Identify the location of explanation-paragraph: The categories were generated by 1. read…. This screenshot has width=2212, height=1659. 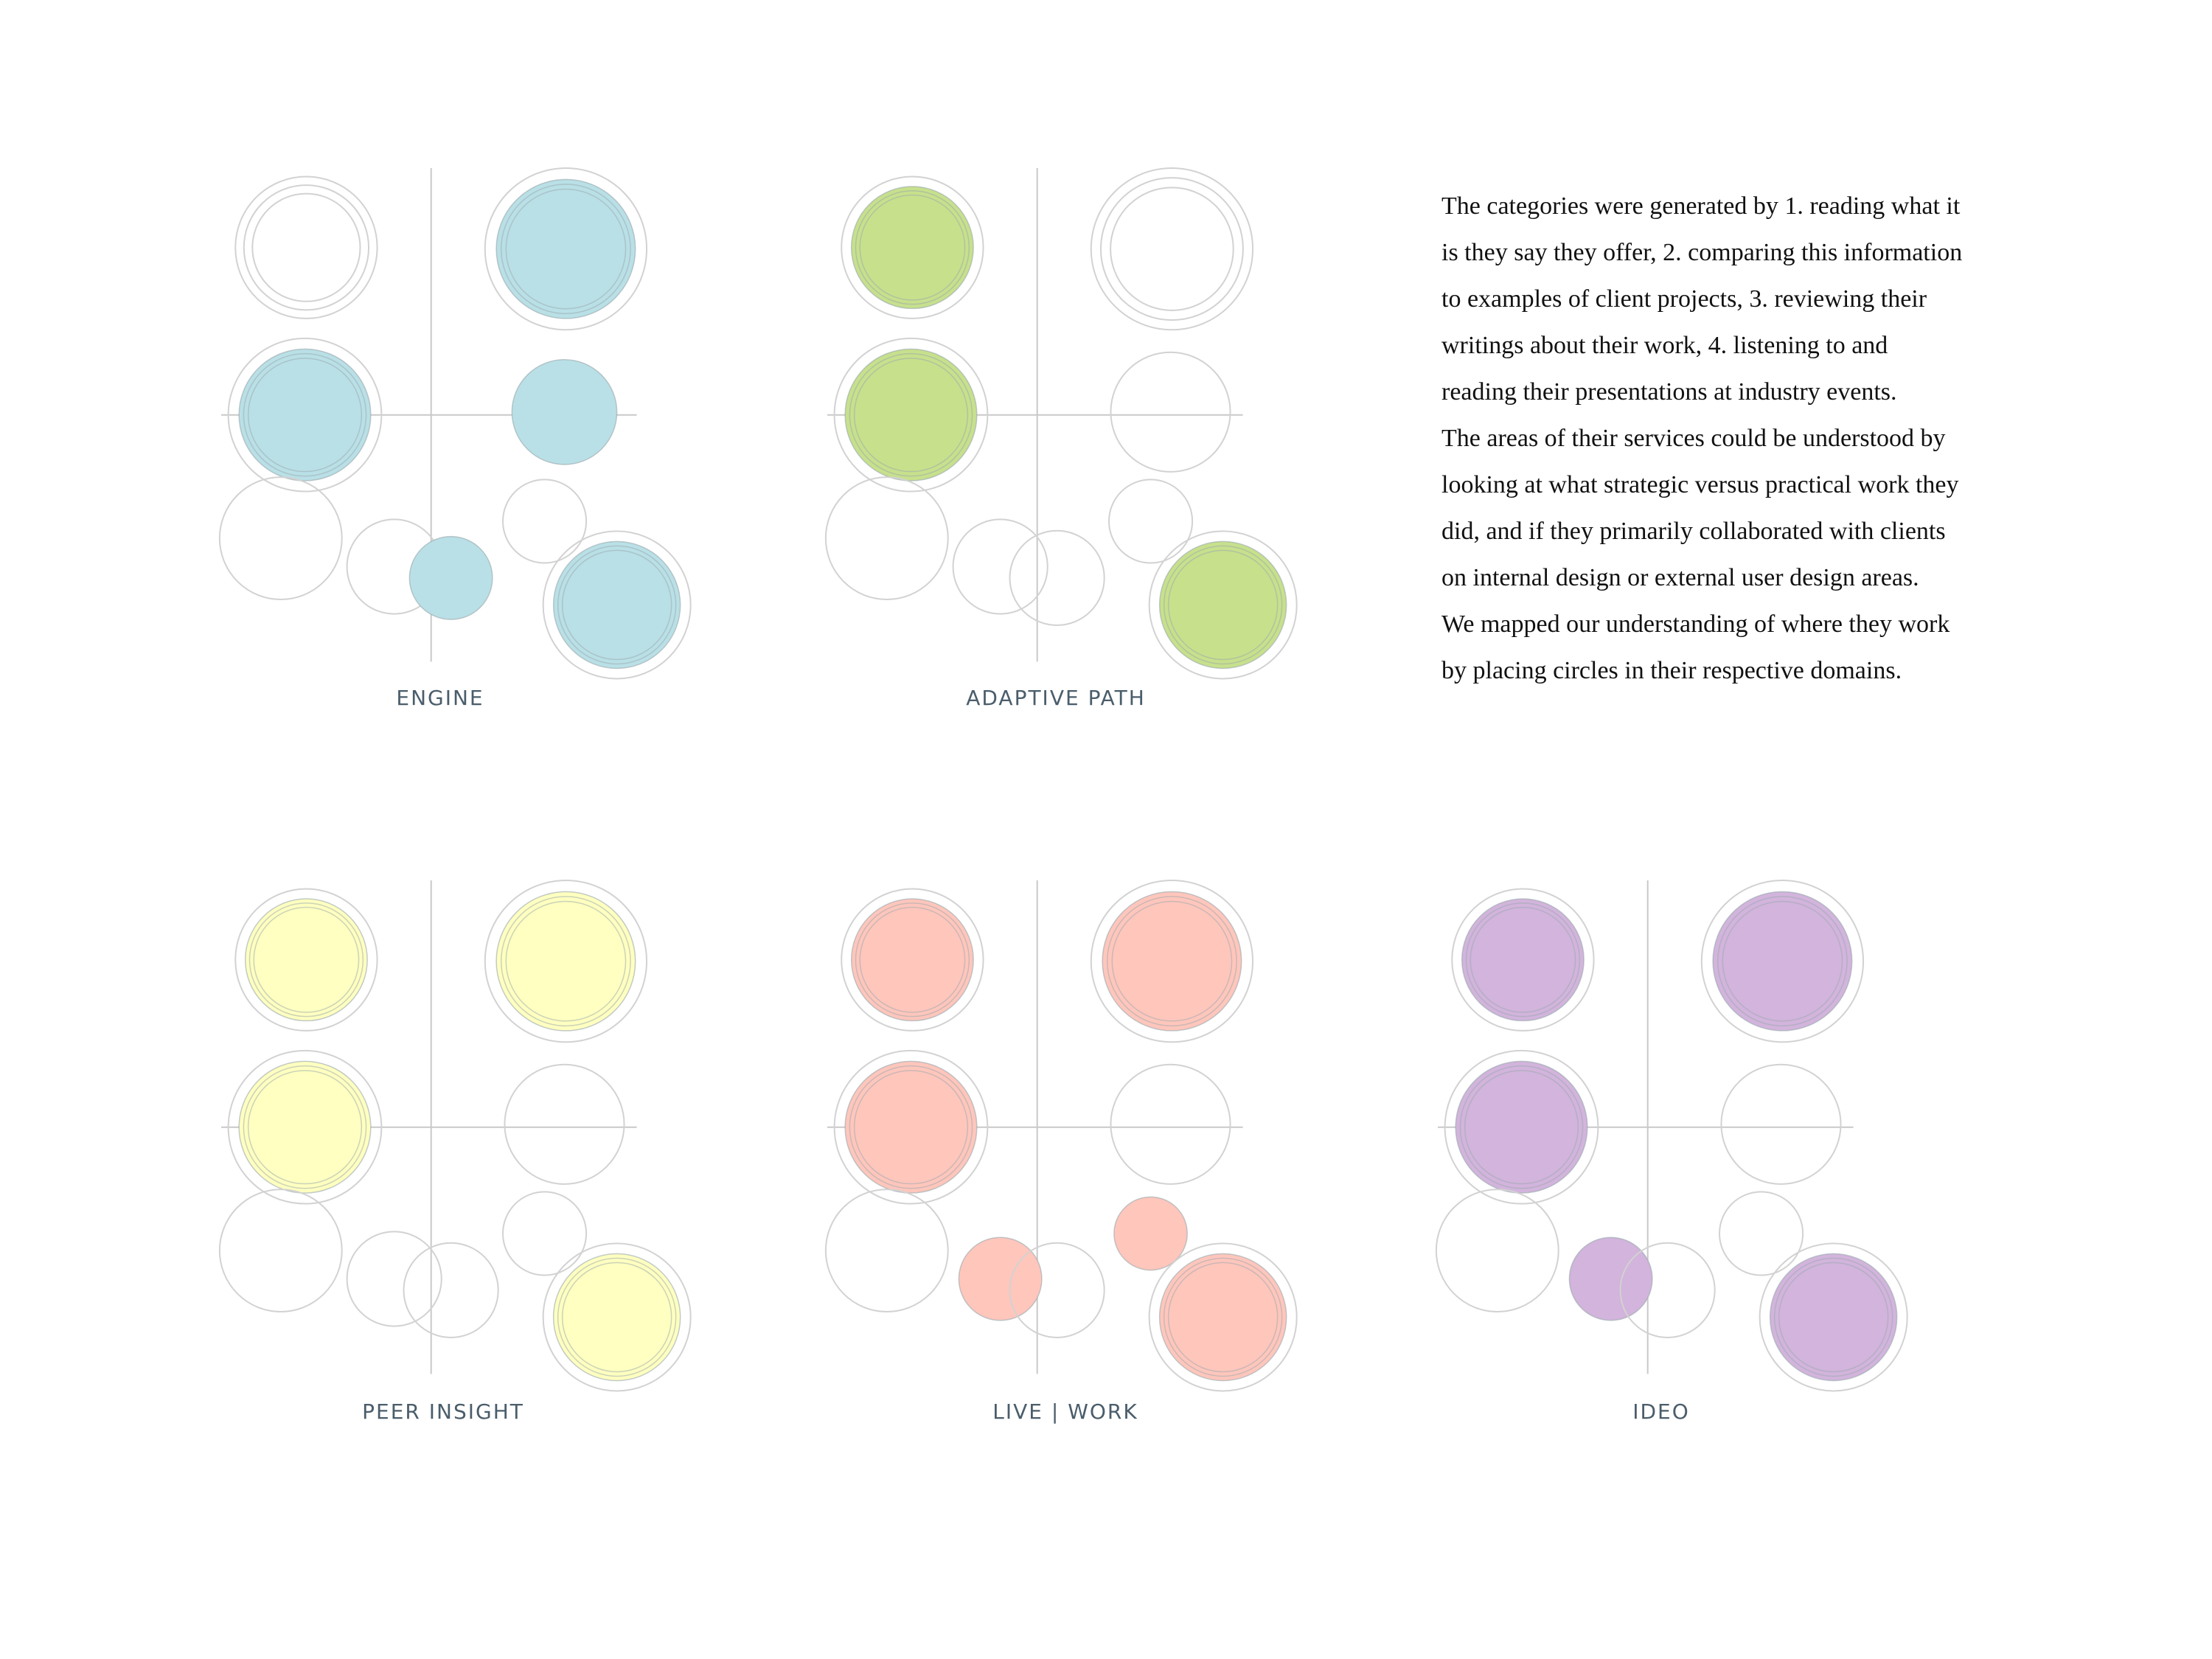
(1721, 438).